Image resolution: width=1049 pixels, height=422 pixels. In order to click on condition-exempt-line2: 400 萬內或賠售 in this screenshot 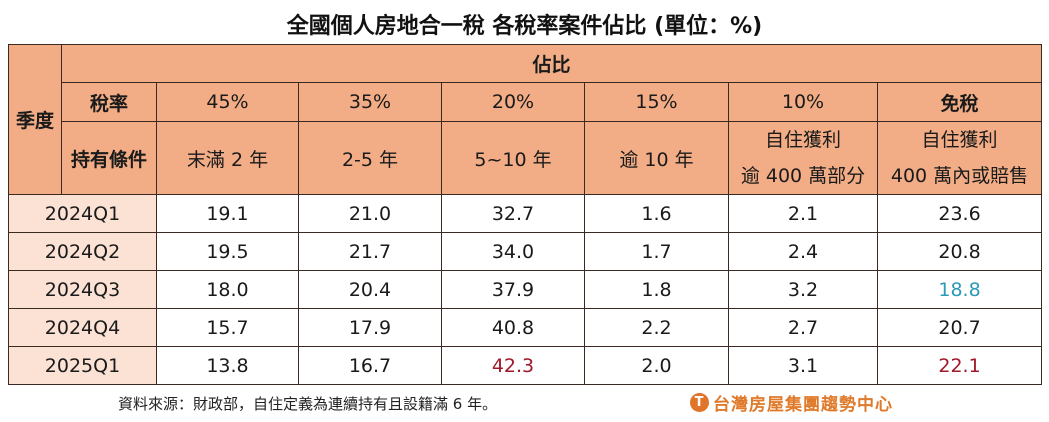, I will do `click(959, 176)`.